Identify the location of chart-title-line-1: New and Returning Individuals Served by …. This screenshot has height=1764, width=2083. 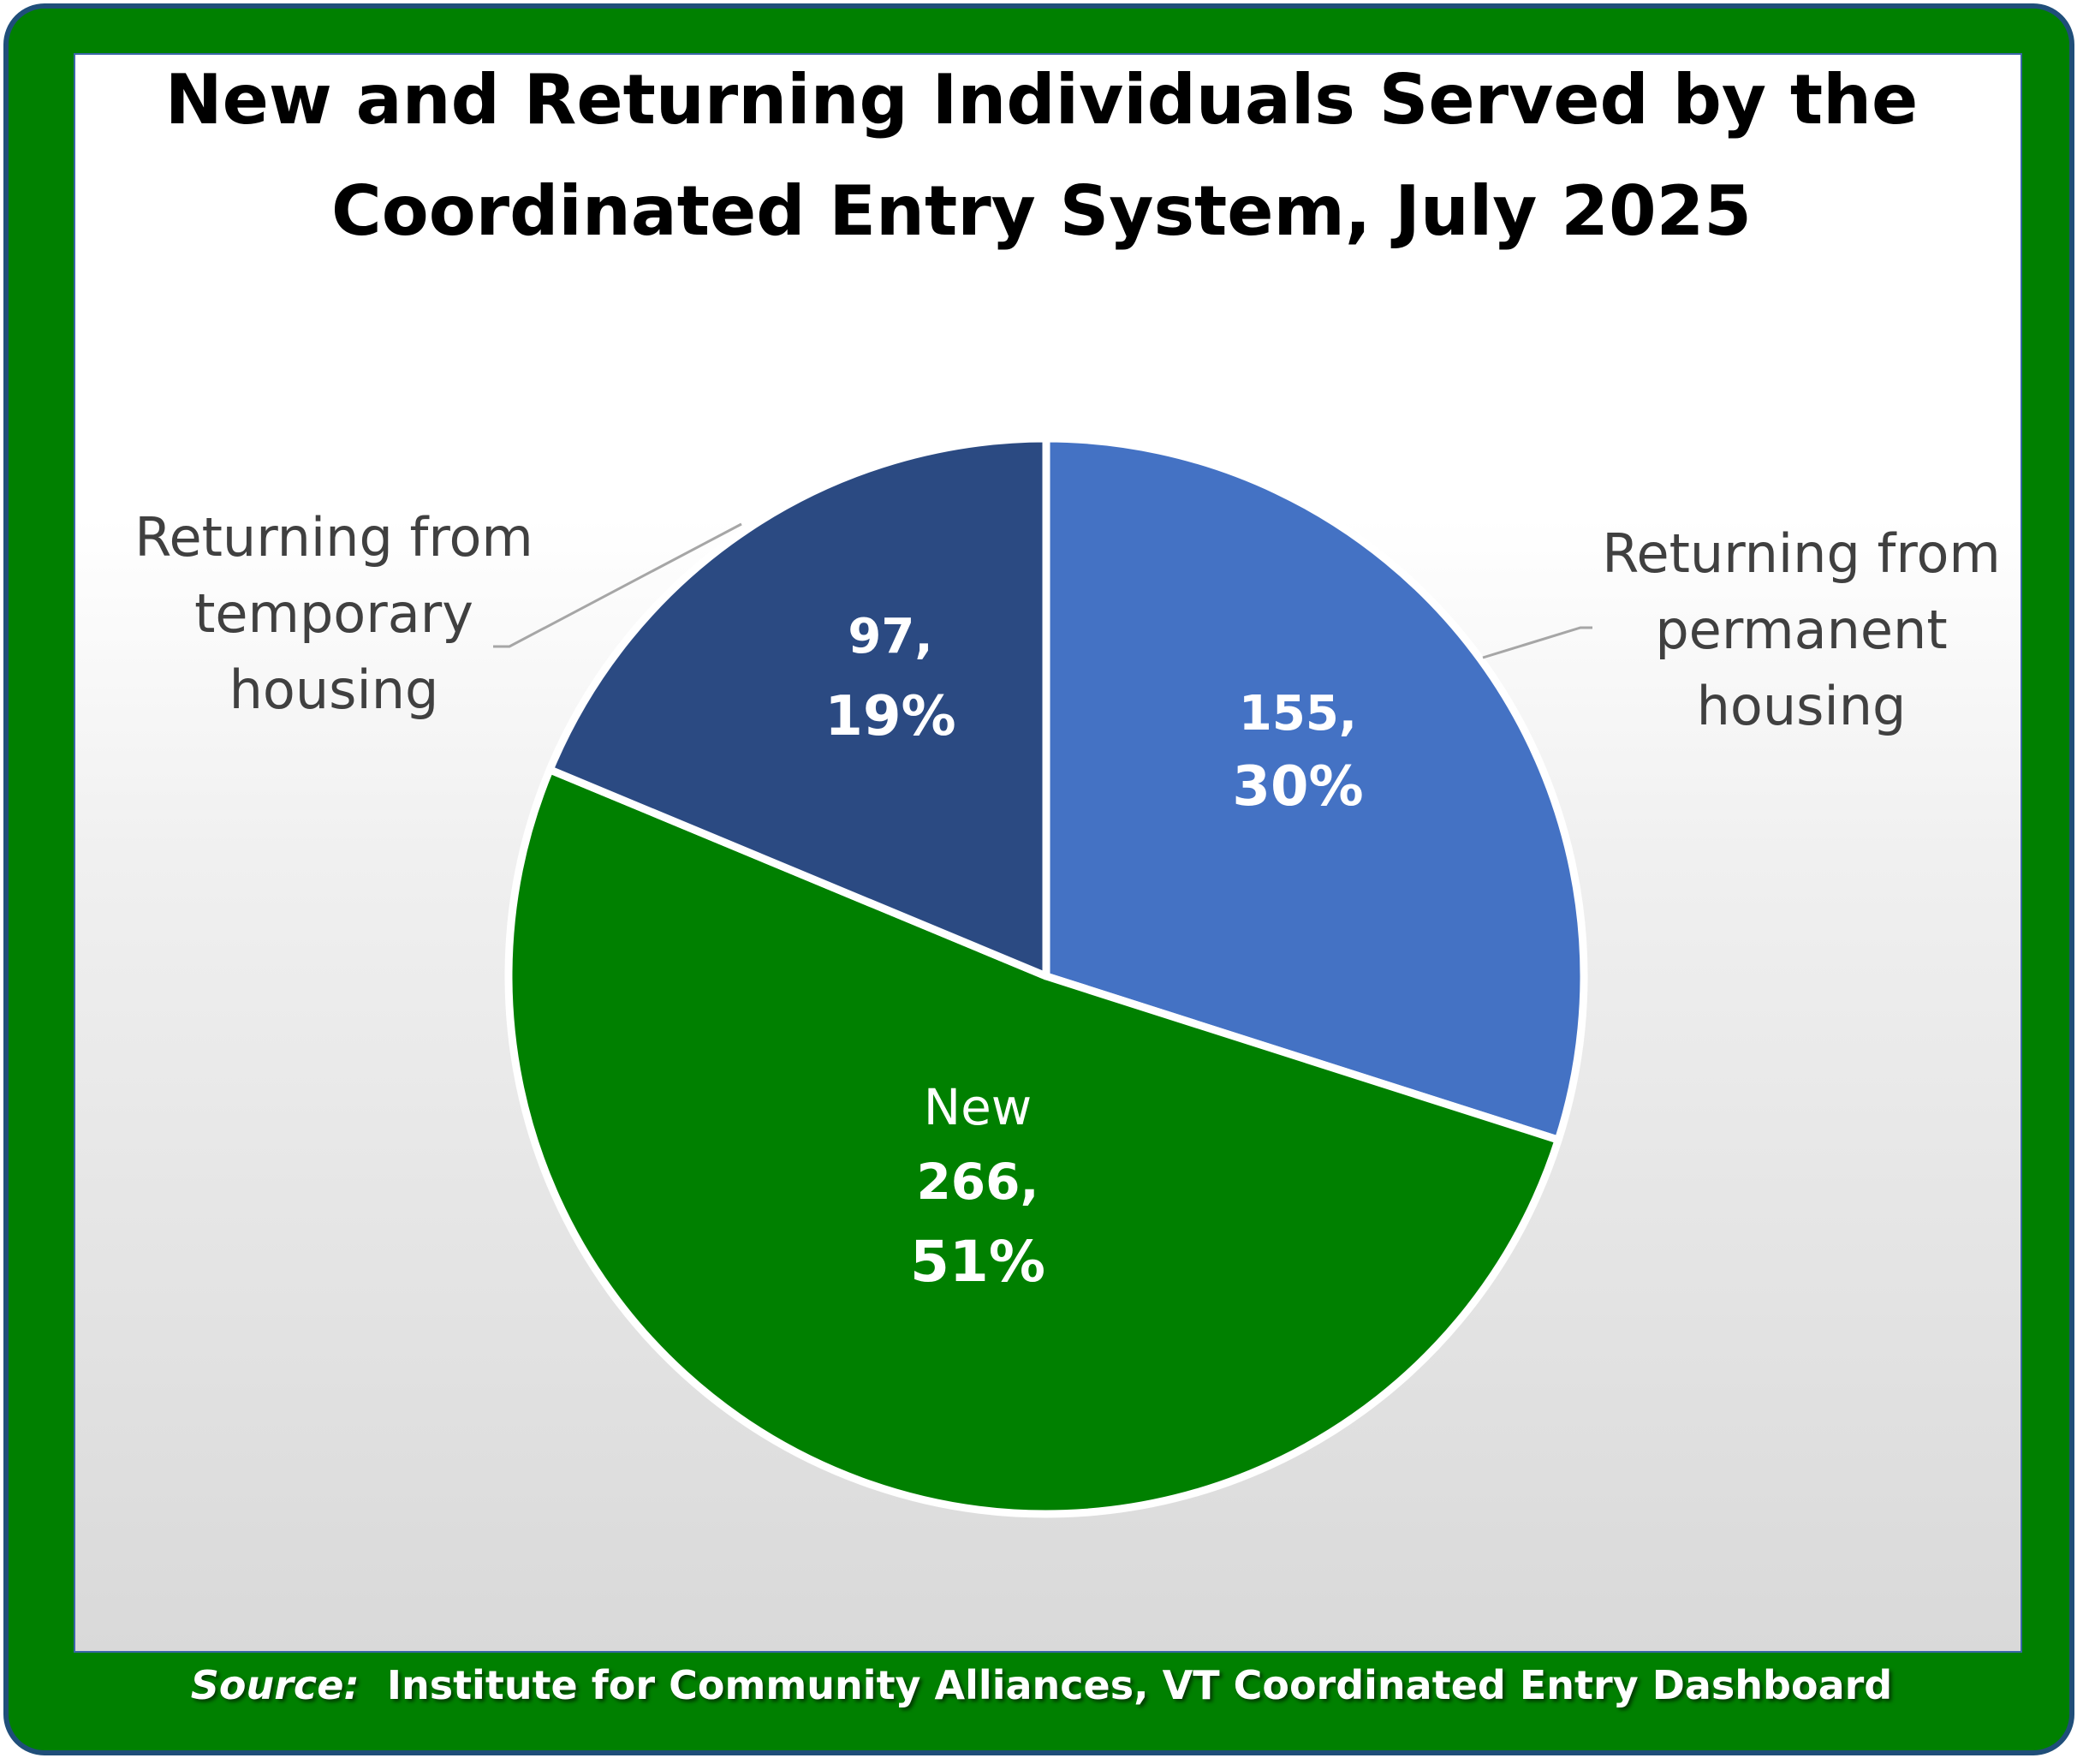
(1041, 100).